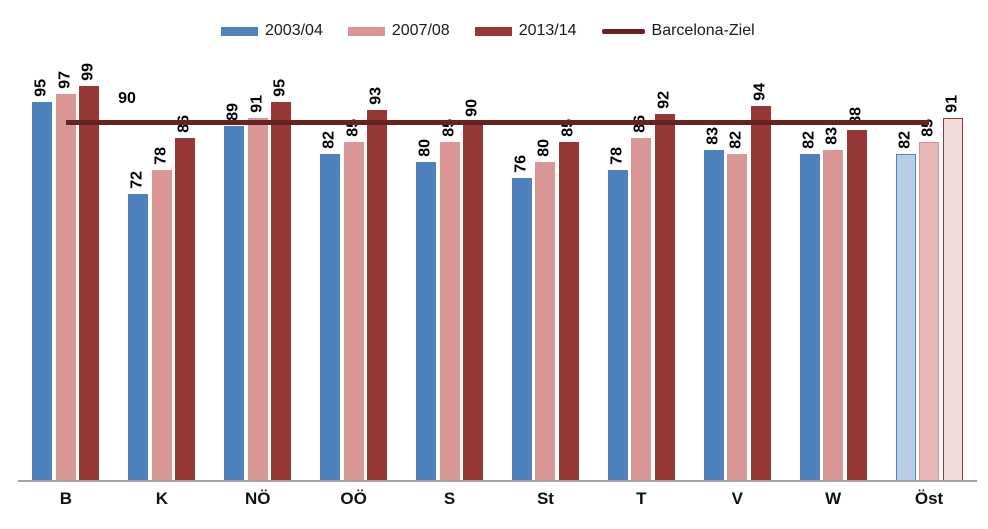 This screenshot has width=988, height=529. Describe the element at coordinates (568, 311) in the screenshot. I see `bar-2013-14-St` at that location.